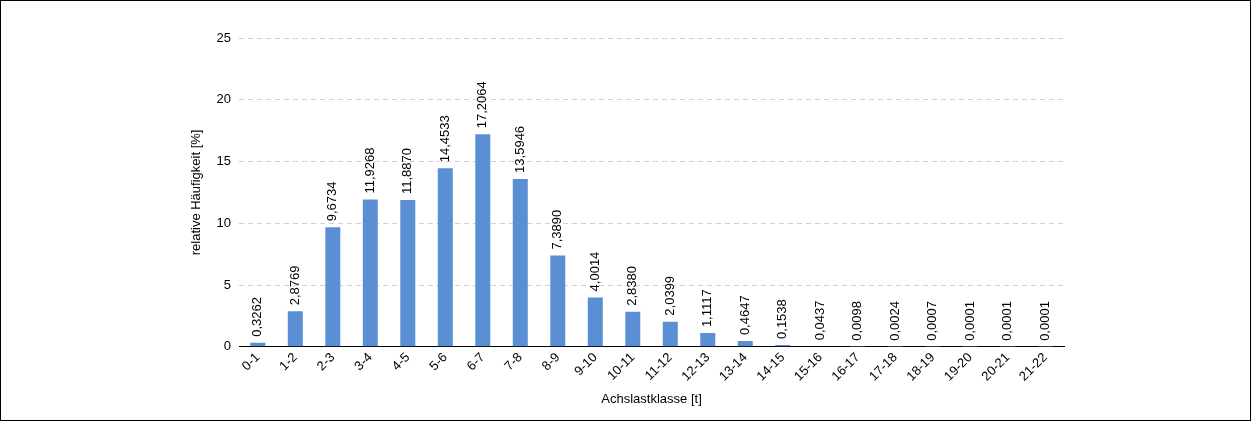 This screenshot has height=421, width=1251. I want to click on data-label: 11,8870, so click(407, 170).